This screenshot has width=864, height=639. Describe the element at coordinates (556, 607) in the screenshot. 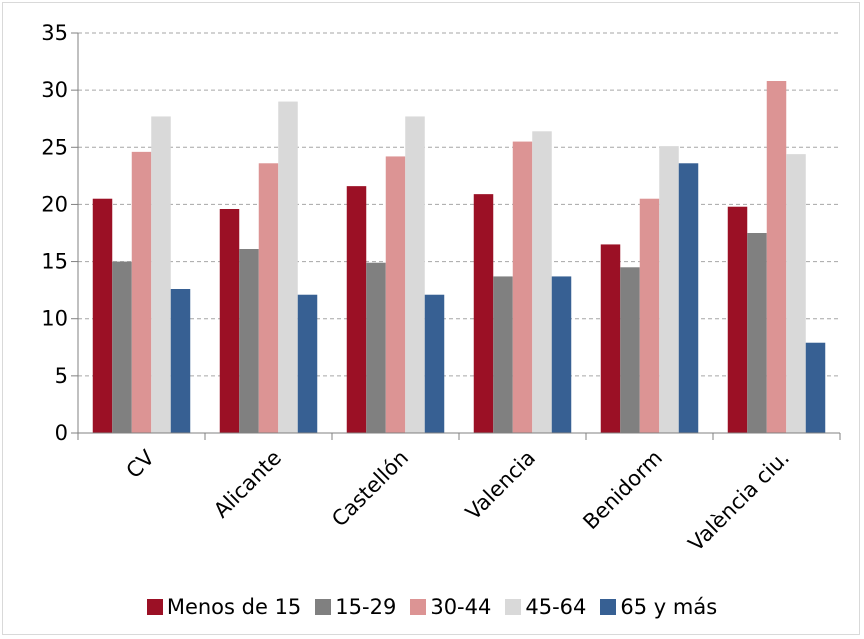

I see `legend-label: 45-64` at that location.